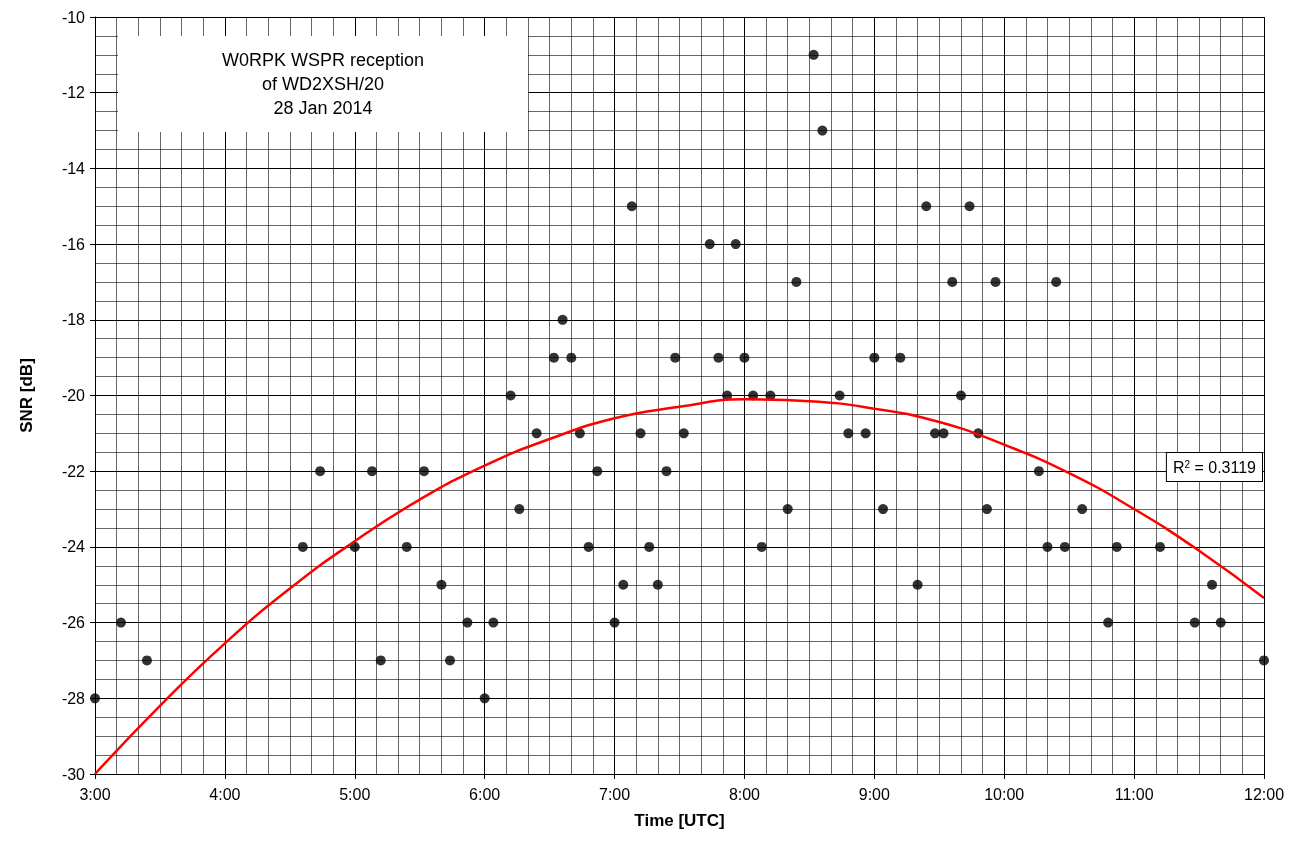 The width and height of the screenshot is (1307, 863). Describe the element at coordinates (679, 820) in the screenshot. I see `x-axis-title: Time [UTC]` at that location.